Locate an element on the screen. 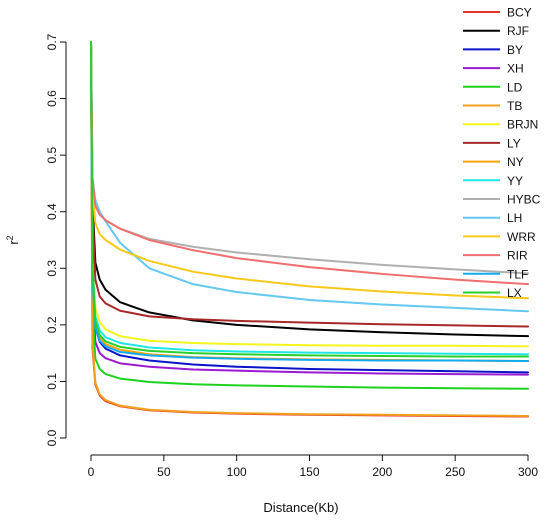 The image size is (550, 522). x-tick-label: 150 is located at coordinates (309, 472).